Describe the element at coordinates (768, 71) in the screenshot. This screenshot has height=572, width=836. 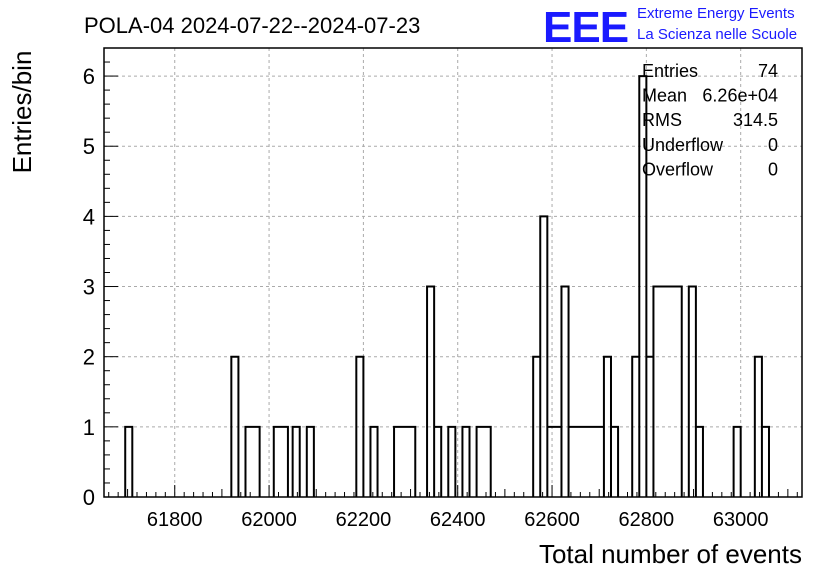
I see `stats-value: 74` at that location.